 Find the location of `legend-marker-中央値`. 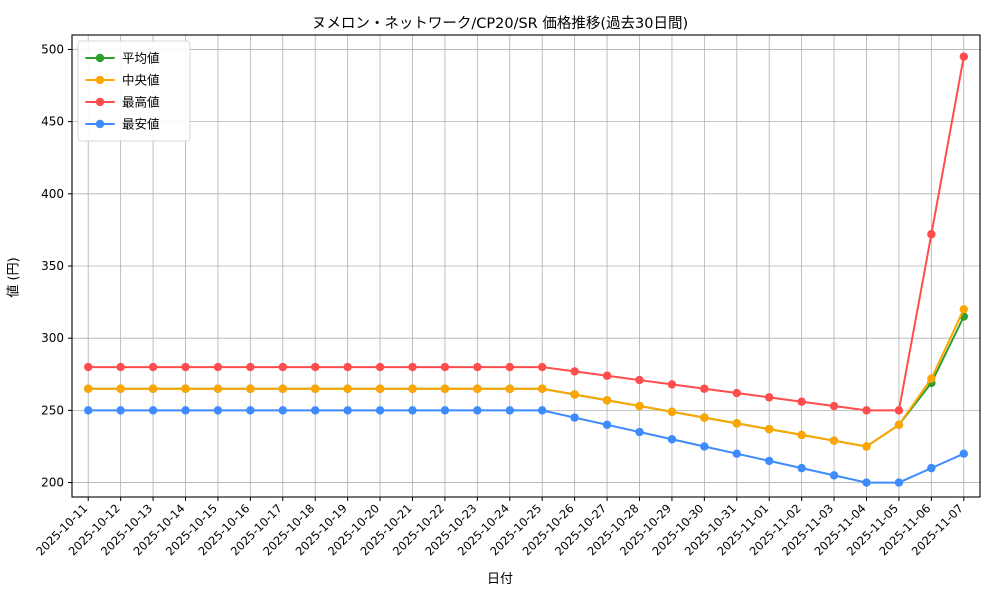

legend-marker-中央値 is located at coordinates (100, 80).